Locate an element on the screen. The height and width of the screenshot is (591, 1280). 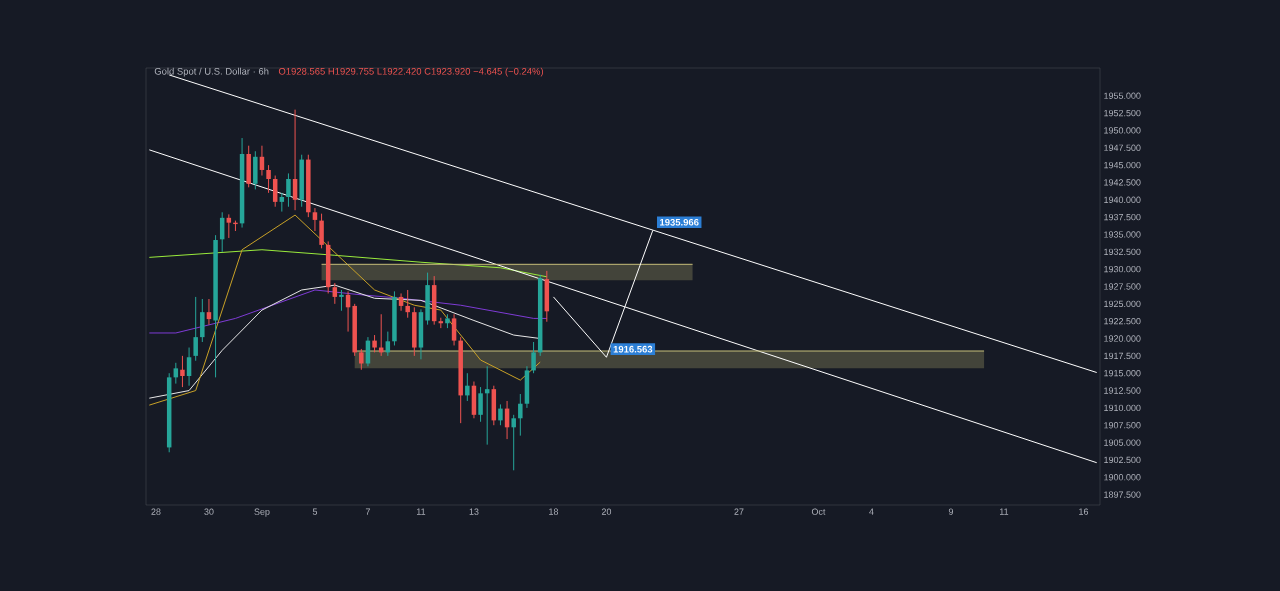
annotation: 1916.563 is located at coordinates (633, 349).